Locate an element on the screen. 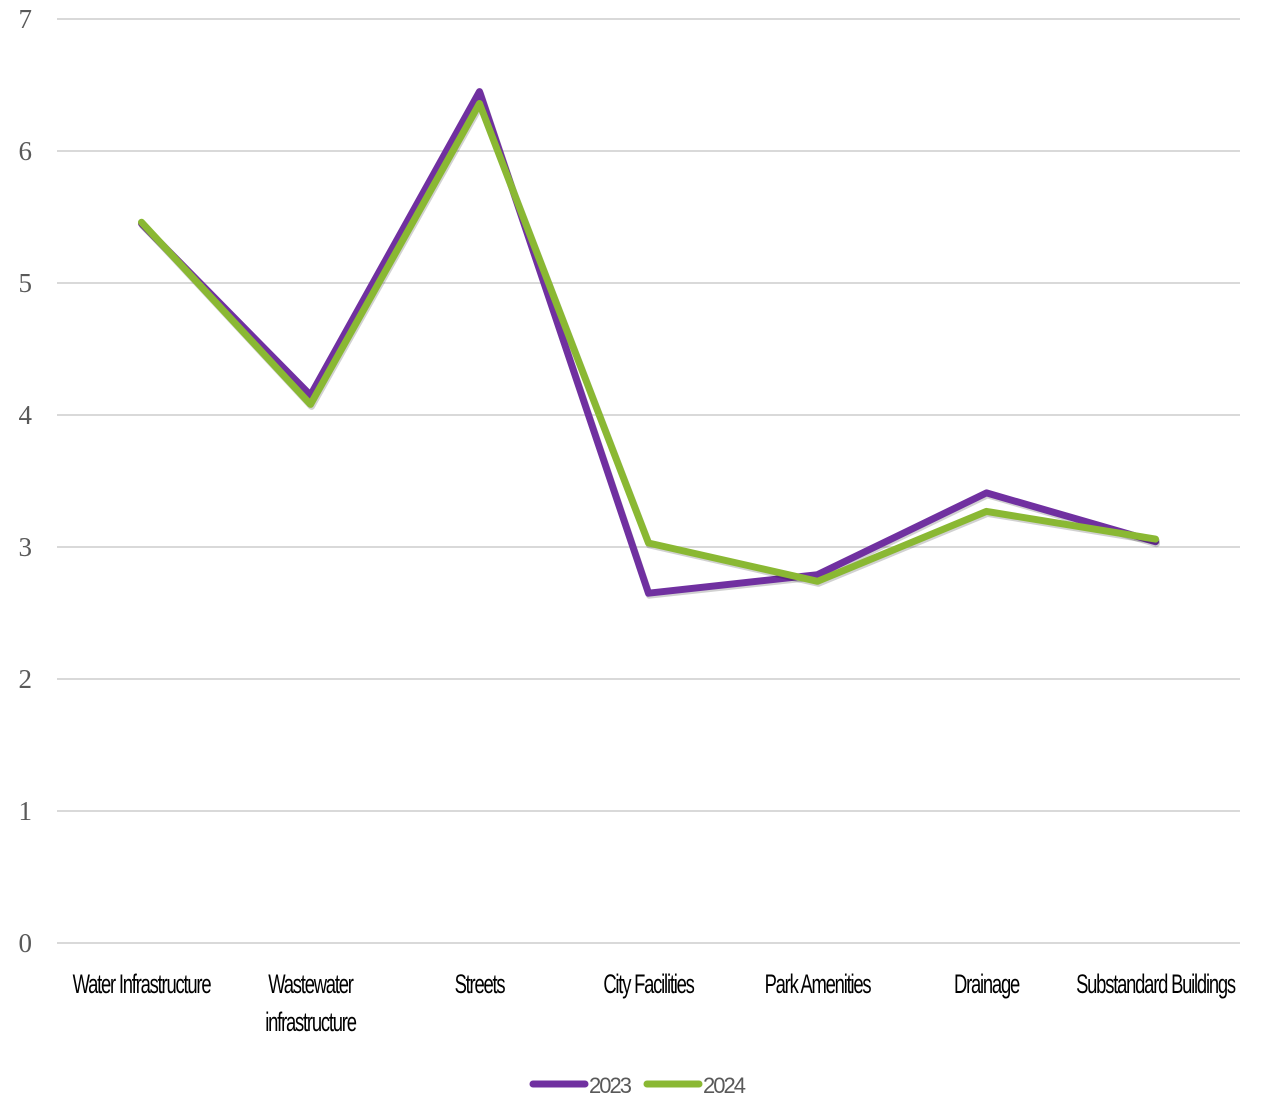  legend-label-2023: 2023 is located at coordinates (610, 1085).